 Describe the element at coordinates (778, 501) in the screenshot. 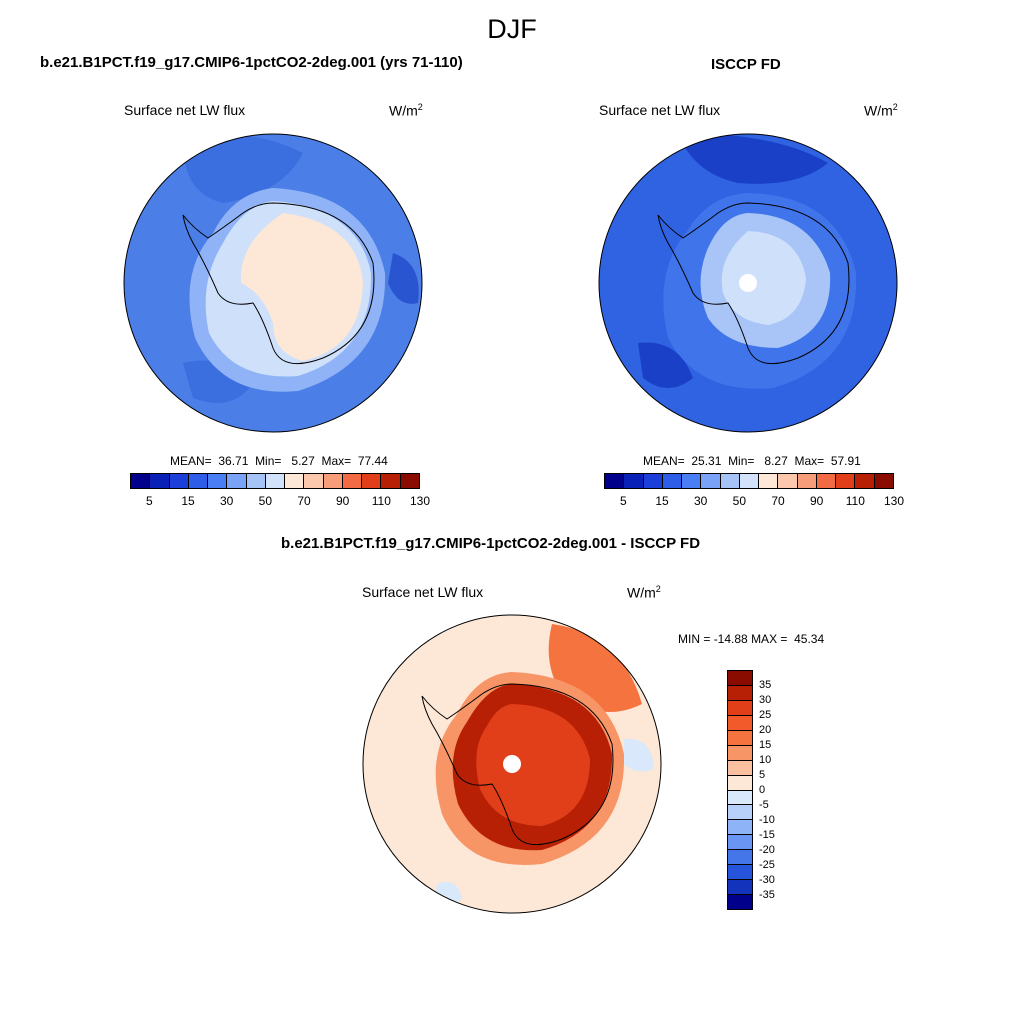

I see `obs-colorbar-tick-label: 70` at that location.